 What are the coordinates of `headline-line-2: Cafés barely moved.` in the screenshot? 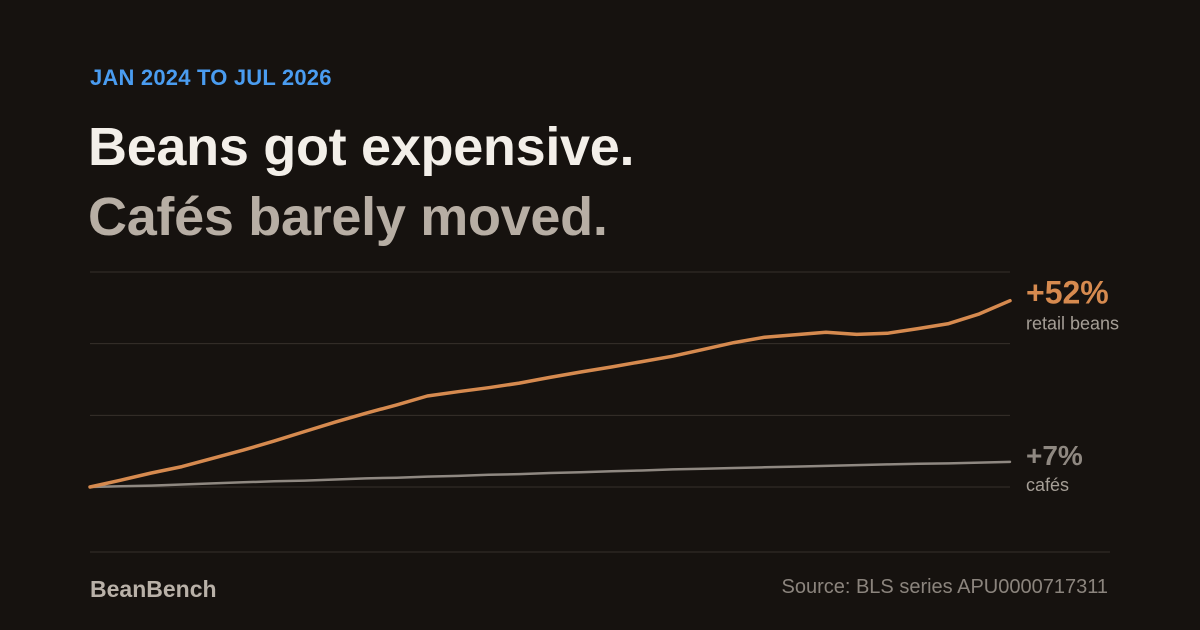 It's located at (348, 217).